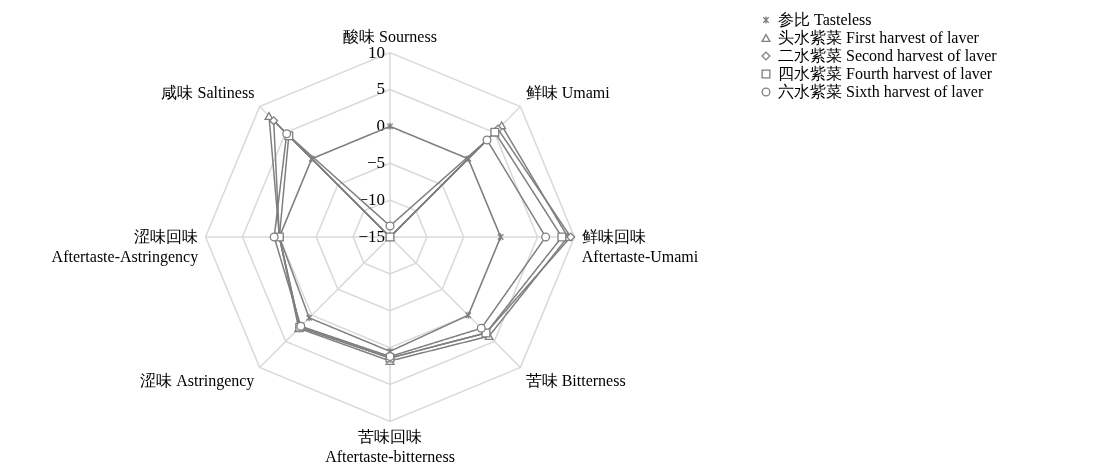 The width and height of the screenshot is (1098, 476). Describe the element at coordinates (885, 73) in the screenshot. I see `legend-label: 四水紫菜 Fourth harvest of laver` at that location.